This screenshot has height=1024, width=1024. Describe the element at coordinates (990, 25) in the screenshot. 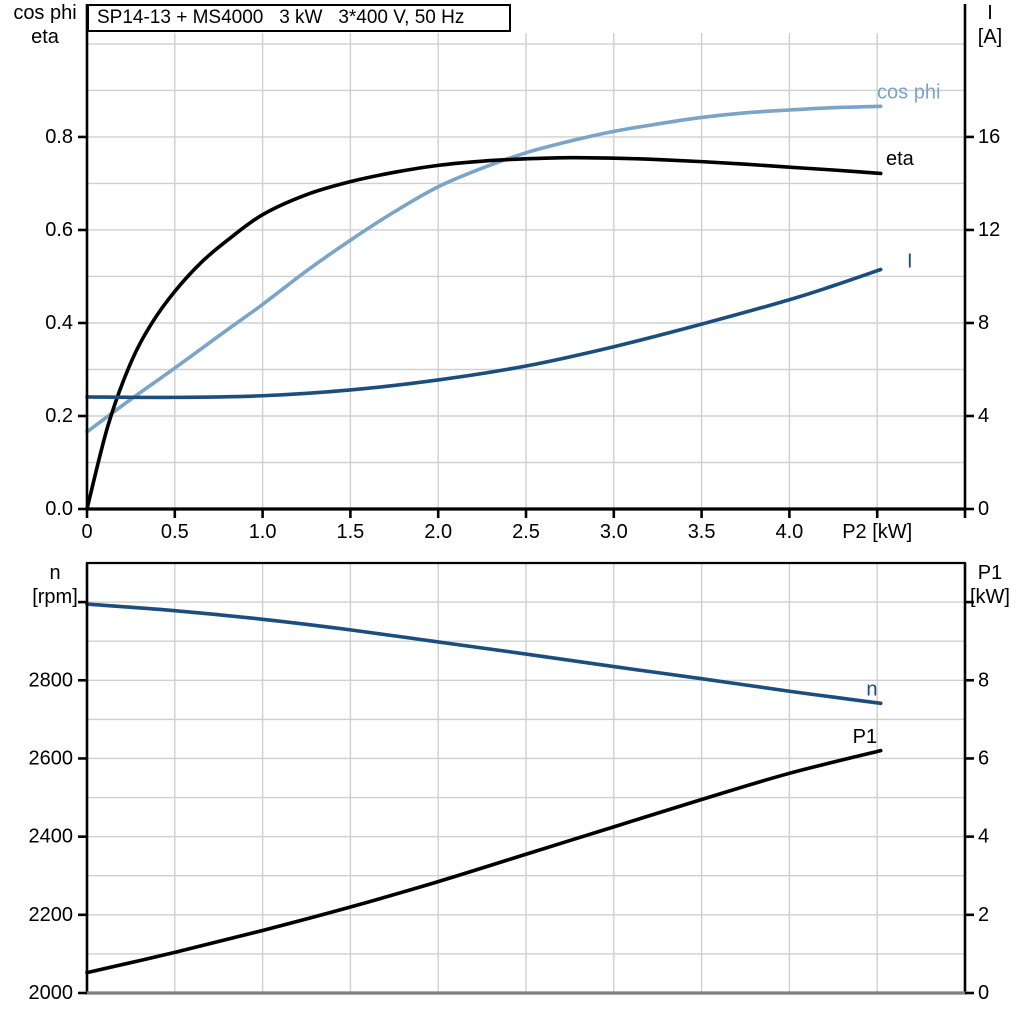

I see `top-right-axis-title: I [A]` at that location.